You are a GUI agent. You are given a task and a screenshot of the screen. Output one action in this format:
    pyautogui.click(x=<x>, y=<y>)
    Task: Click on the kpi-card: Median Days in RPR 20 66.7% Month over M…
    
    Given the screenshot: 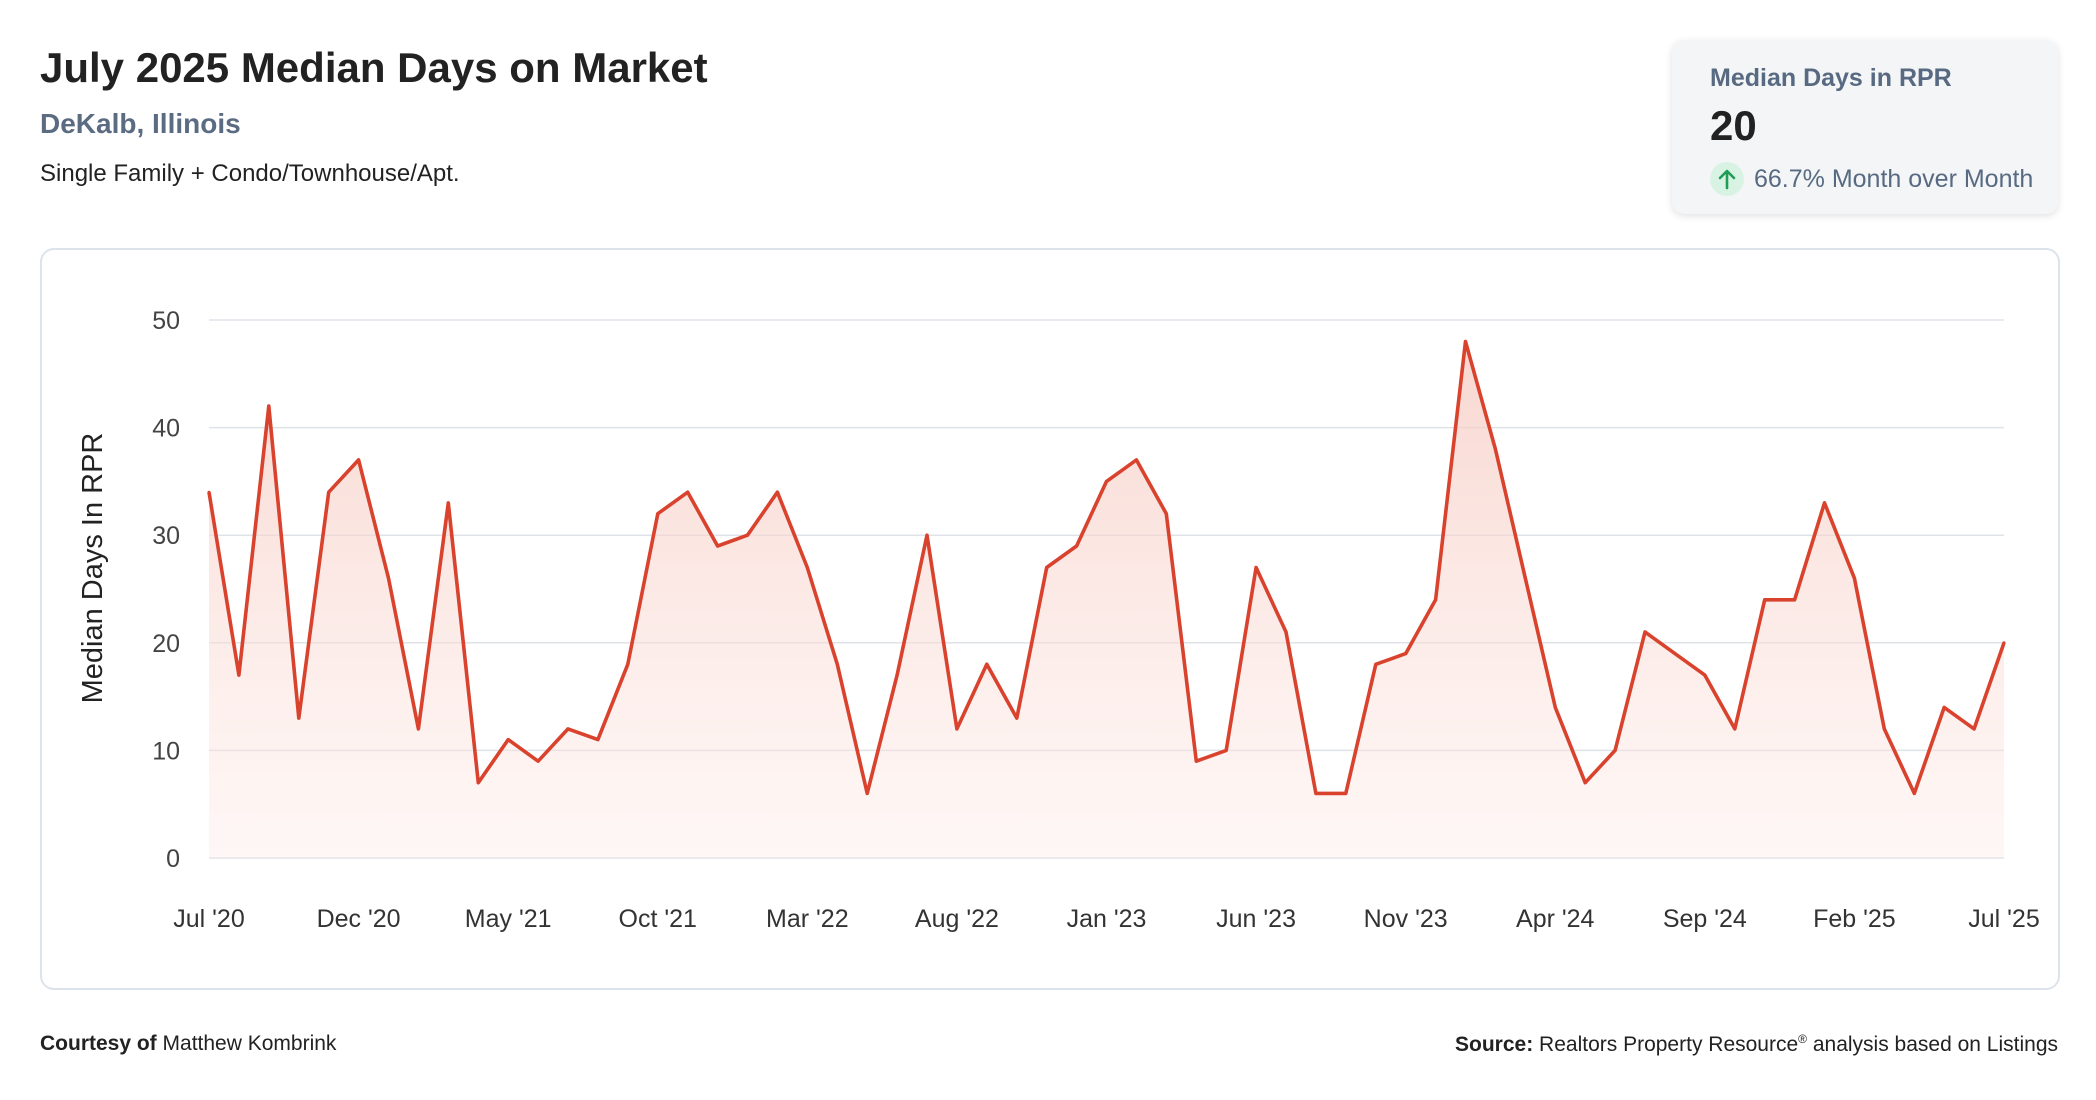 What is the action you would take?
    pyautogui.click(x=1865, y=127)
    